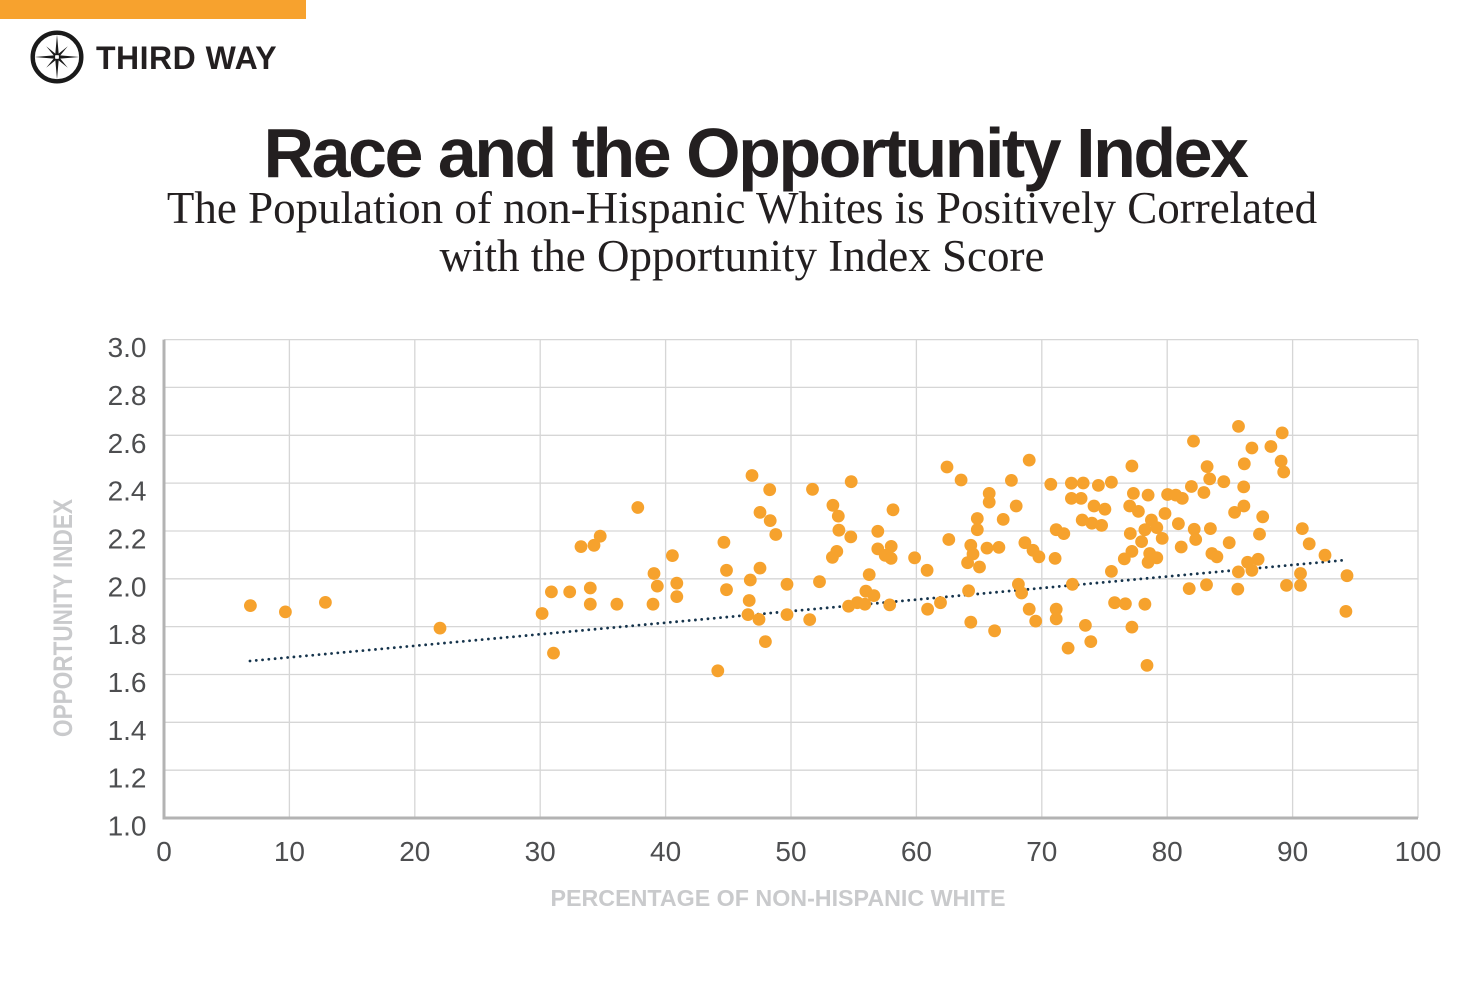 This screenshot has width=1480, height=991. What do you see at coordinates (1041, 851) in the screenshot?
I see `svg-text: 70` at bounding box center [1041, 851].